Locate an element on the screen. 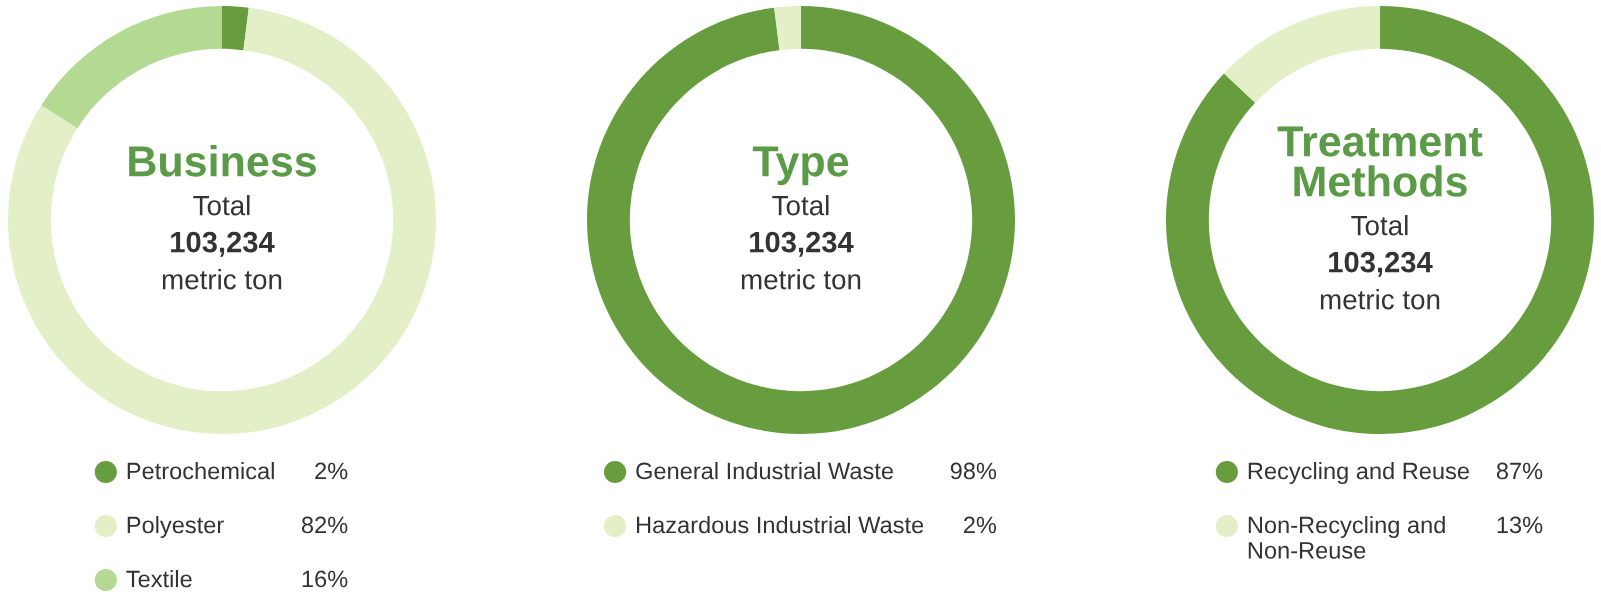  legend-label: Polyester is located at coordinates (175, 527).